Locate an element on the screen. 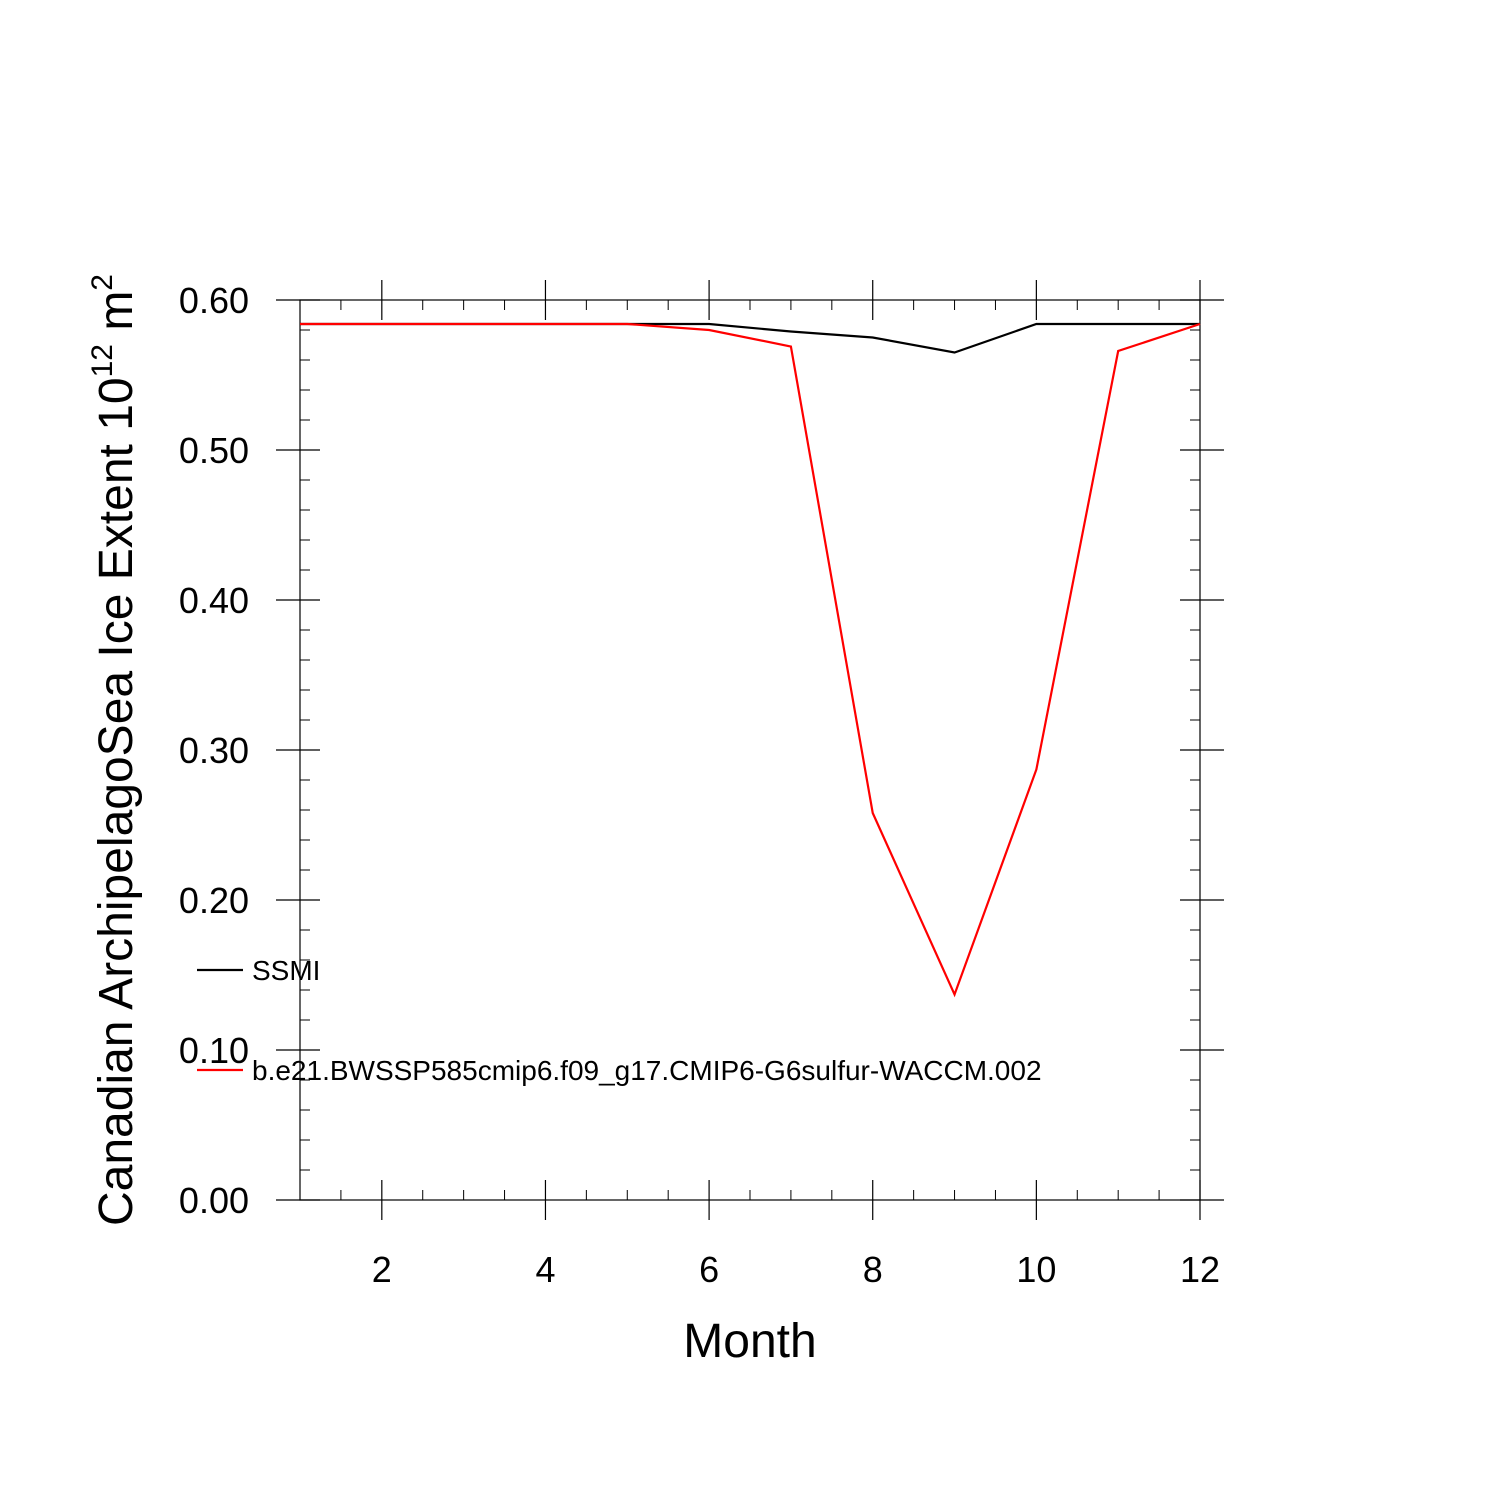 The width and height of the screenshot is (1500, 1500). y-tick-label: 0.50 is located at coordinates (214, 450).